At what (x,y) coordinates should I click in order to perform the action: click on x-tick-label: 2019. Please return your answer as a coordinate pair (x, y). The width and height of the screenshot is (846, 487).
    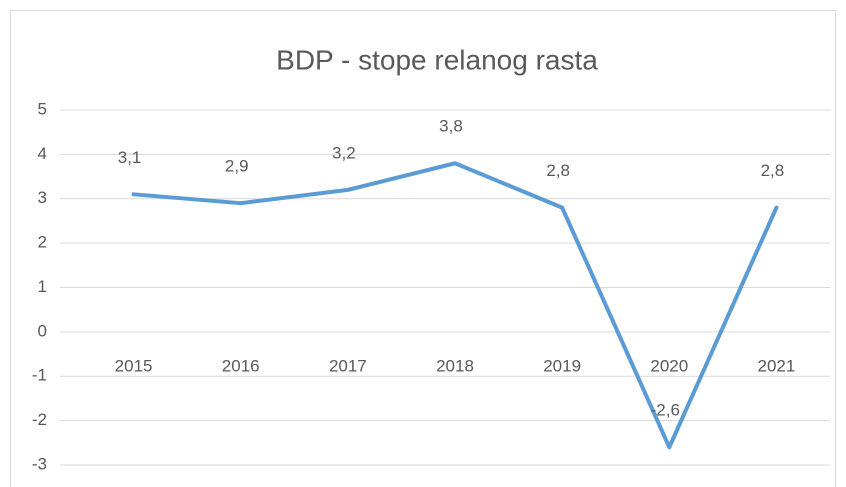
    Looking at the image, I should click on (562, 365).